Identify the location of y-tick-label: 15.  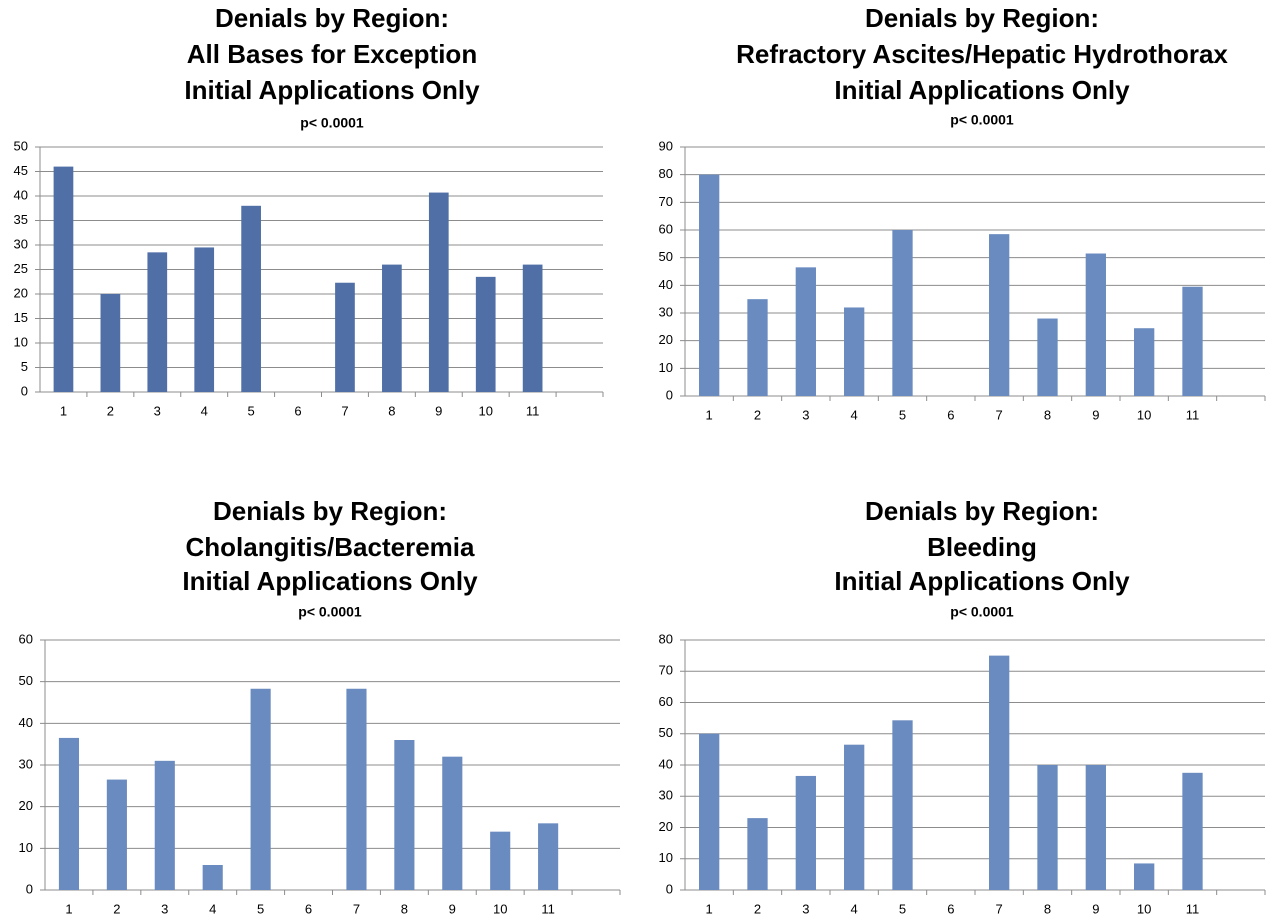
(21, 317).